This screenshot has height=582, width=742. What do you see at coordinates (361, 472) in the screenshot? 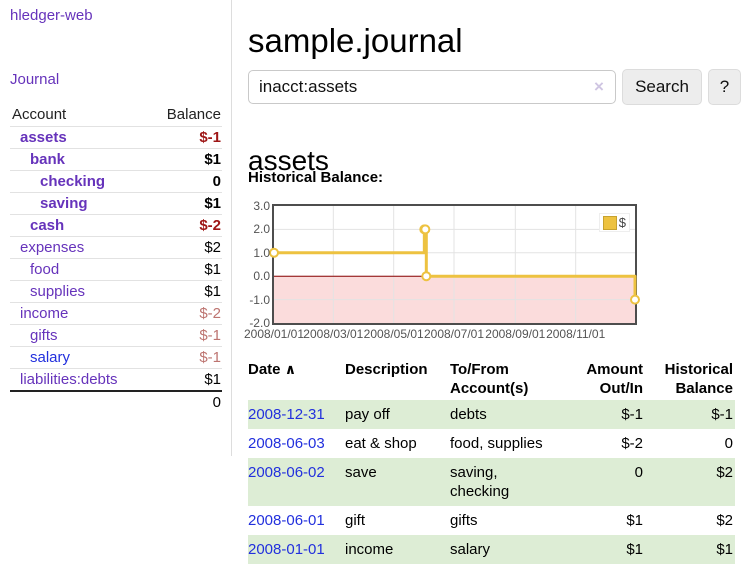
I see `transaction-description: save` at bounding box center [361, 472].